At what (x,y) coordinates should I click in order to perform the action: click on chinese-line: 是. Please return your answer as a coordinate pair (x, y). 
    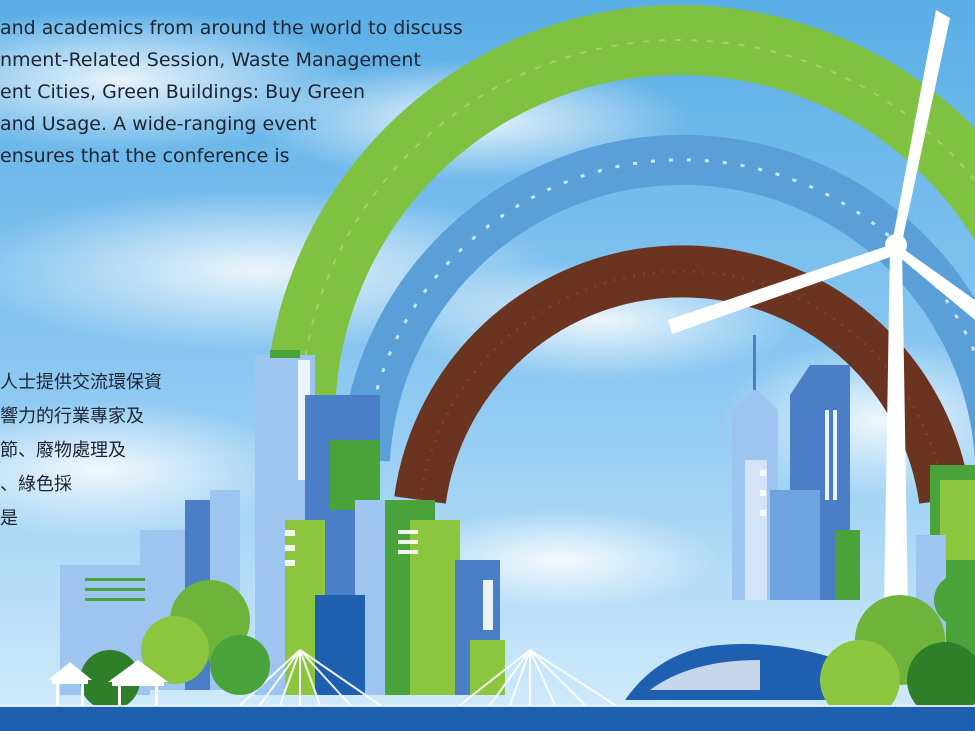
    Looking at the image, I should click on (9, 518).